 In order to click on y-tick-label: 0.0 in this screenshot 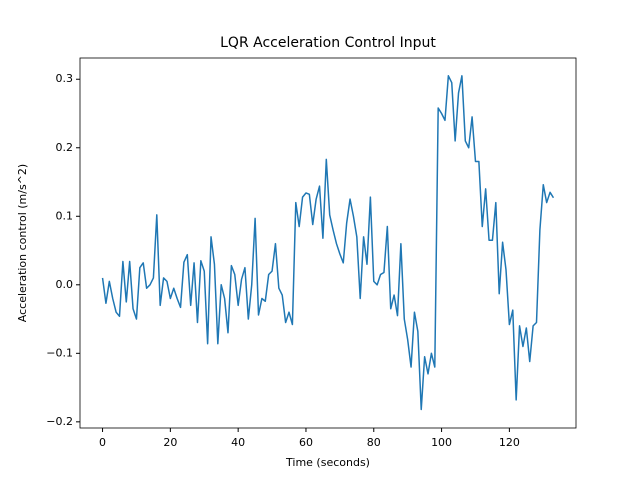, I will do `click(65, 284)`.